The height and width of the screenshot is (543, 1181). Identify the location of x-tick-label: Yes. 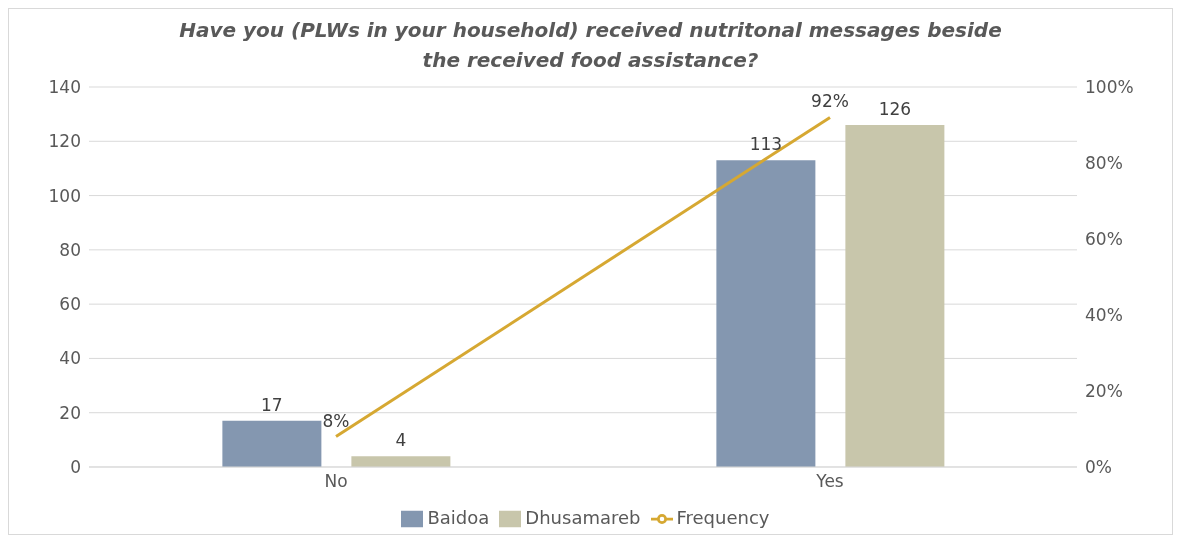
(829, 481).